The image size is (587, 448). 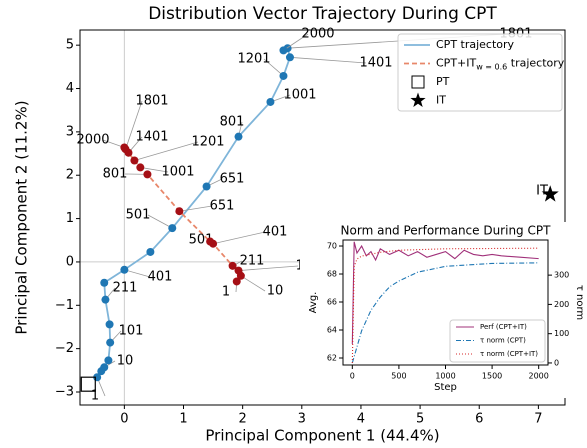 What do you see at coordinates (503, 327) in the screenshot?
I see `legend-text: Perf (CPT+IT)` at bounding box center [503, 327].